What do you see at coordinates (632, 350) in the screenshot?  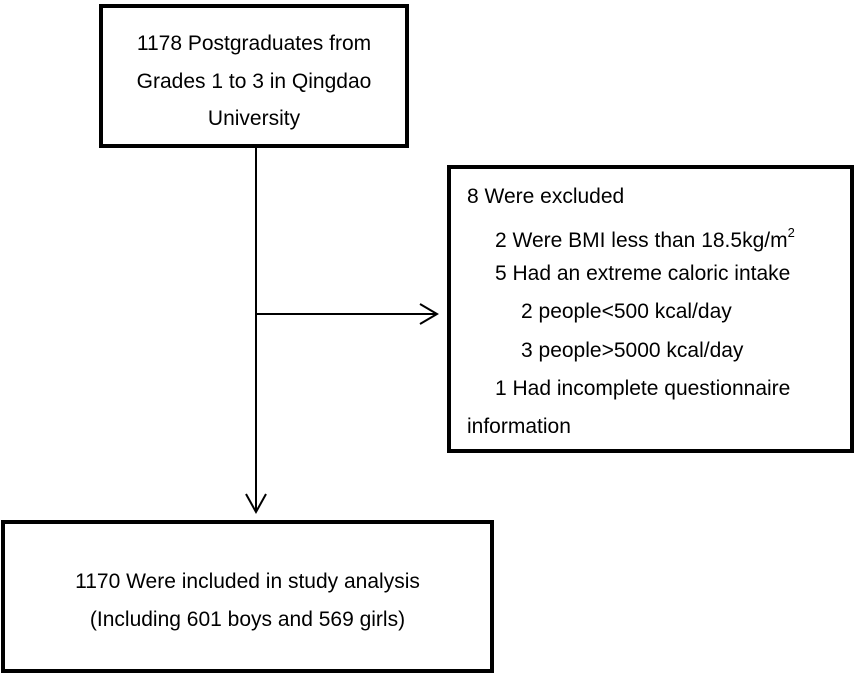 I see `box-text: 3 people>5000 kcal/day` at bounding box center [632, 350].